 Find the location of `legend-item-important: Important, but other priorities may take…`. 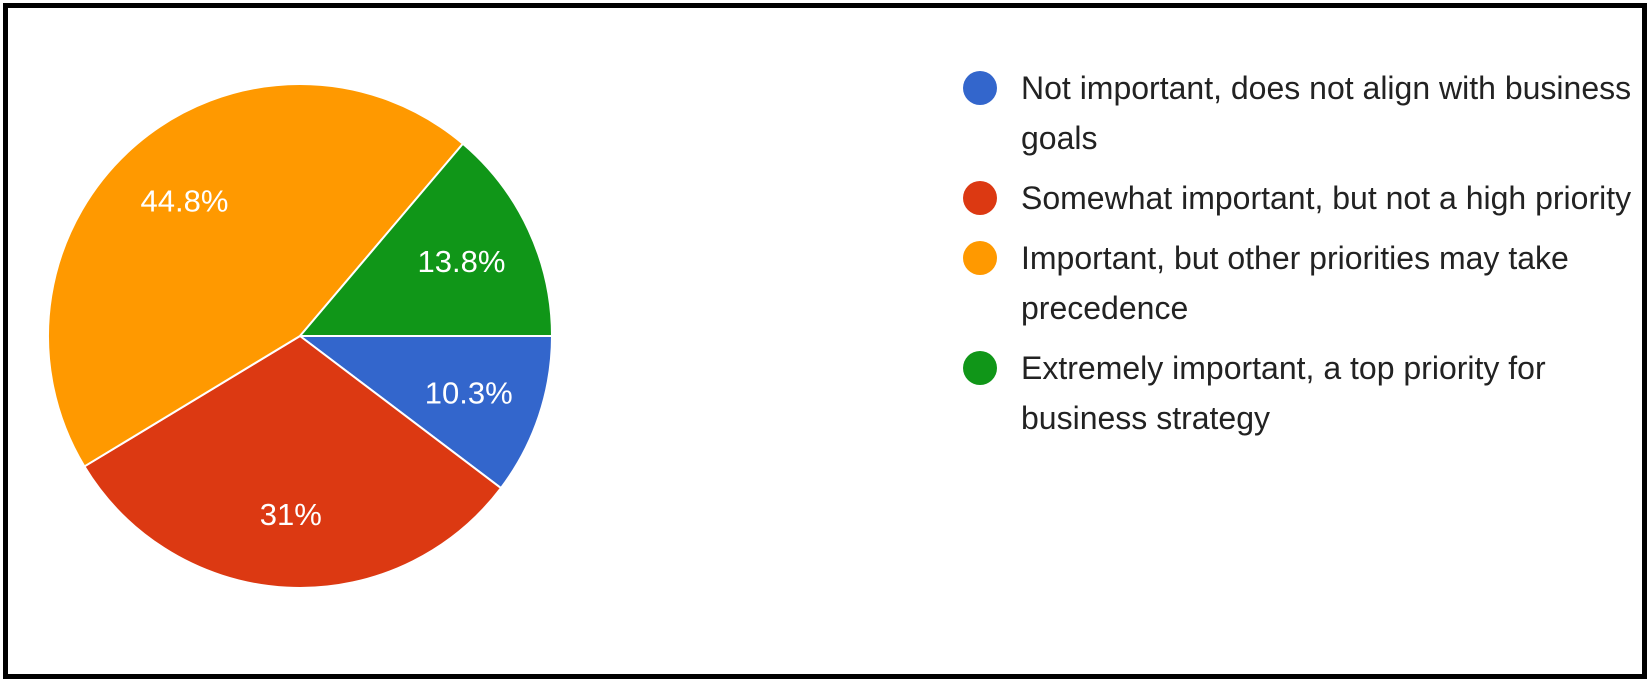

legend-item-important: Important, but other priorities may take… is located at coordinates (1305, 283).